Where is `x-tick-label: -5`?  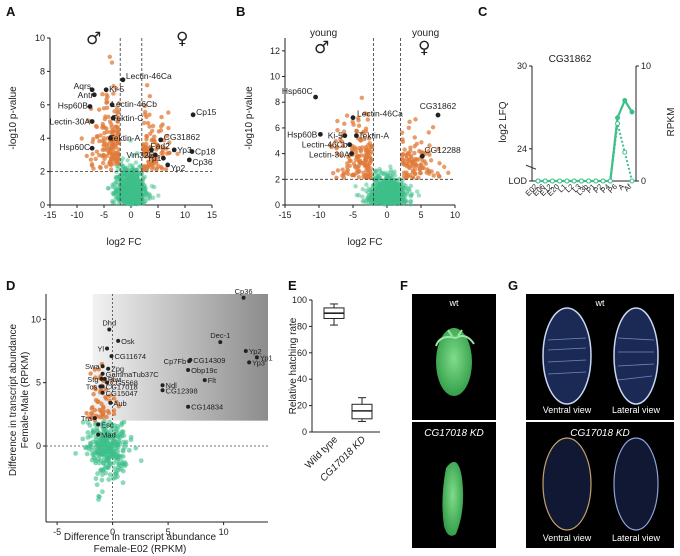
x-tick-label: -5 is located at coordinates (353, 215).